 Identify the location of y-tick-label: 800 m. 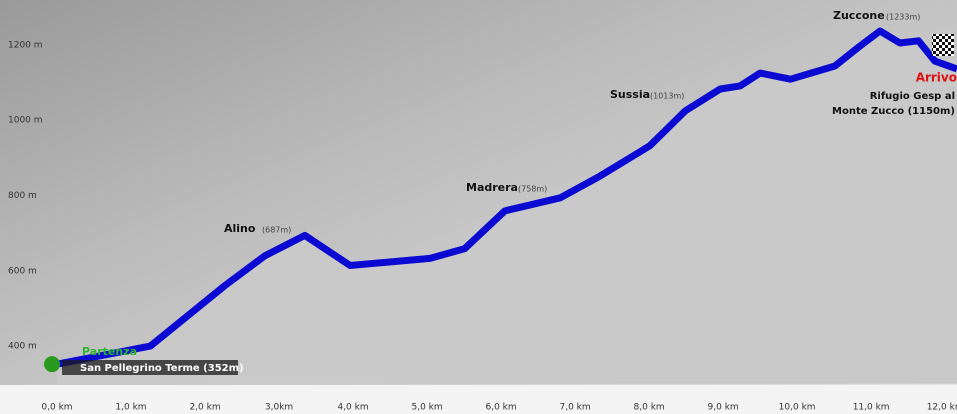
(22, 196).